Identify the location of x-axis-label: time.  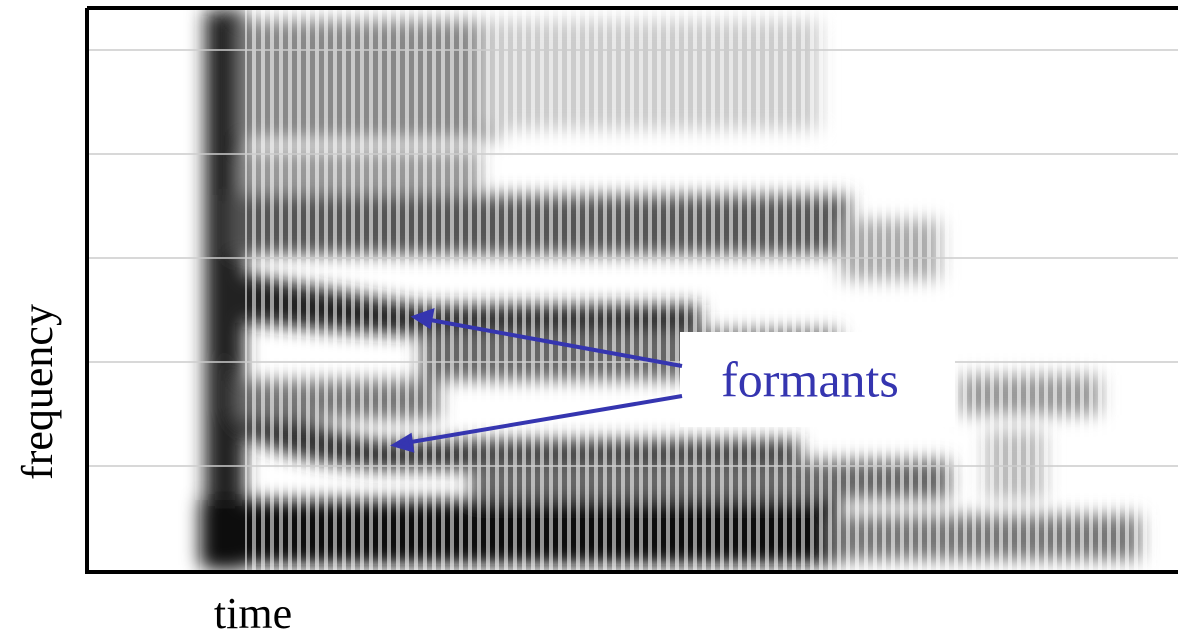
(253, 613).